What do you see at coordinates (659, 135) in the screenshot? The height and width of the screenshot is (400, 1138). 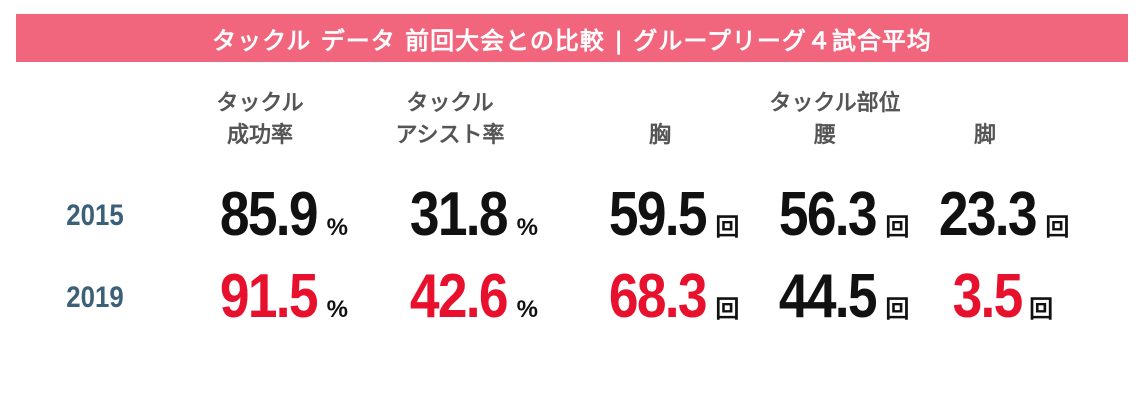 I see `header-chest: 胸` at bounding box center [659, 135].